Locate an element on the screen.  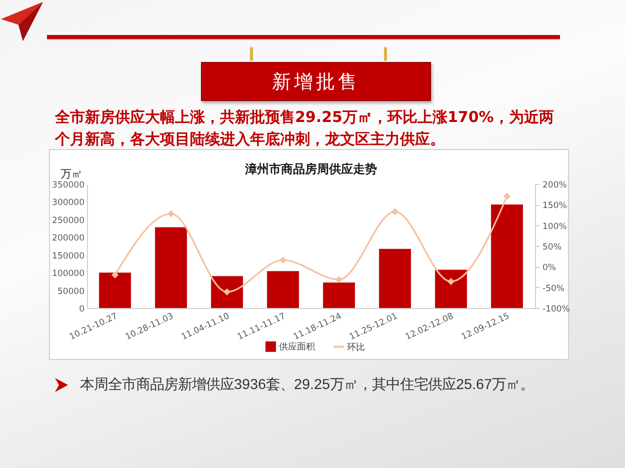
text: 本周全市商品房新增供应3936套、29.25万㎡，其中住宅供应25.67万㎡。 is located at coordinates (307, 385).